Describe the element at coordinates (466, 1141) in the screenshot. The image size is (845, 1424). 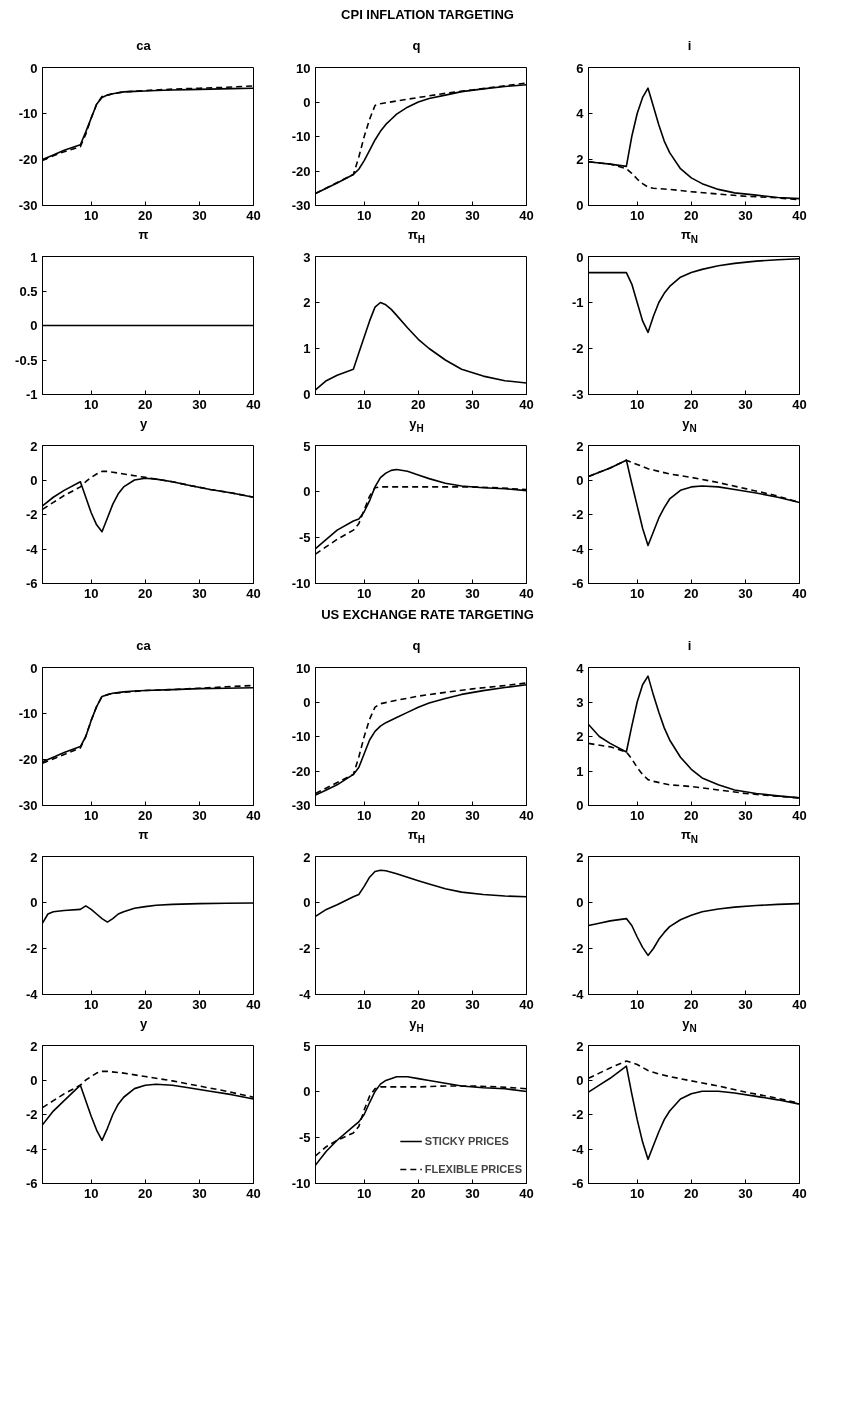
I see `legend-label: STICKY PRICES` at that location.